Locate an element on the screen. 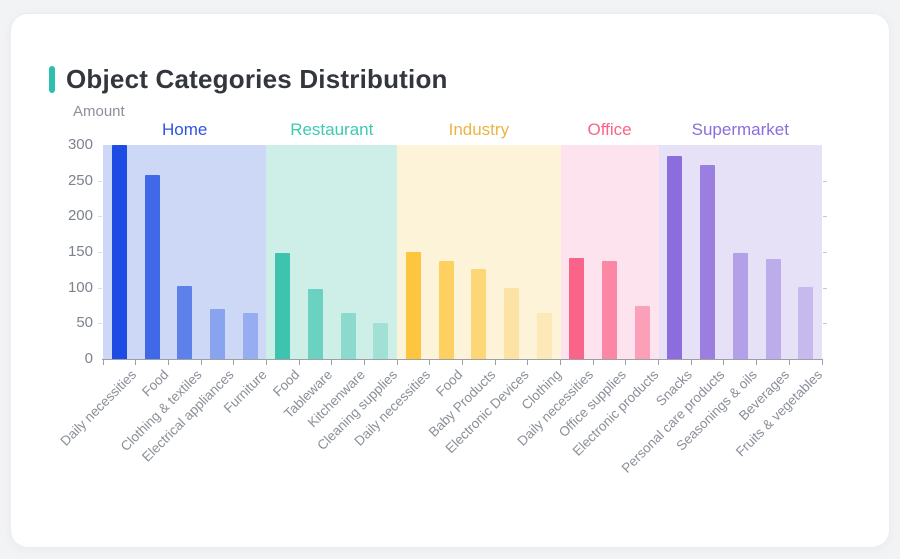 The width and height of the screenshot is (900, 559). bar-office-office-supplies is located at coordinates (610, 309).